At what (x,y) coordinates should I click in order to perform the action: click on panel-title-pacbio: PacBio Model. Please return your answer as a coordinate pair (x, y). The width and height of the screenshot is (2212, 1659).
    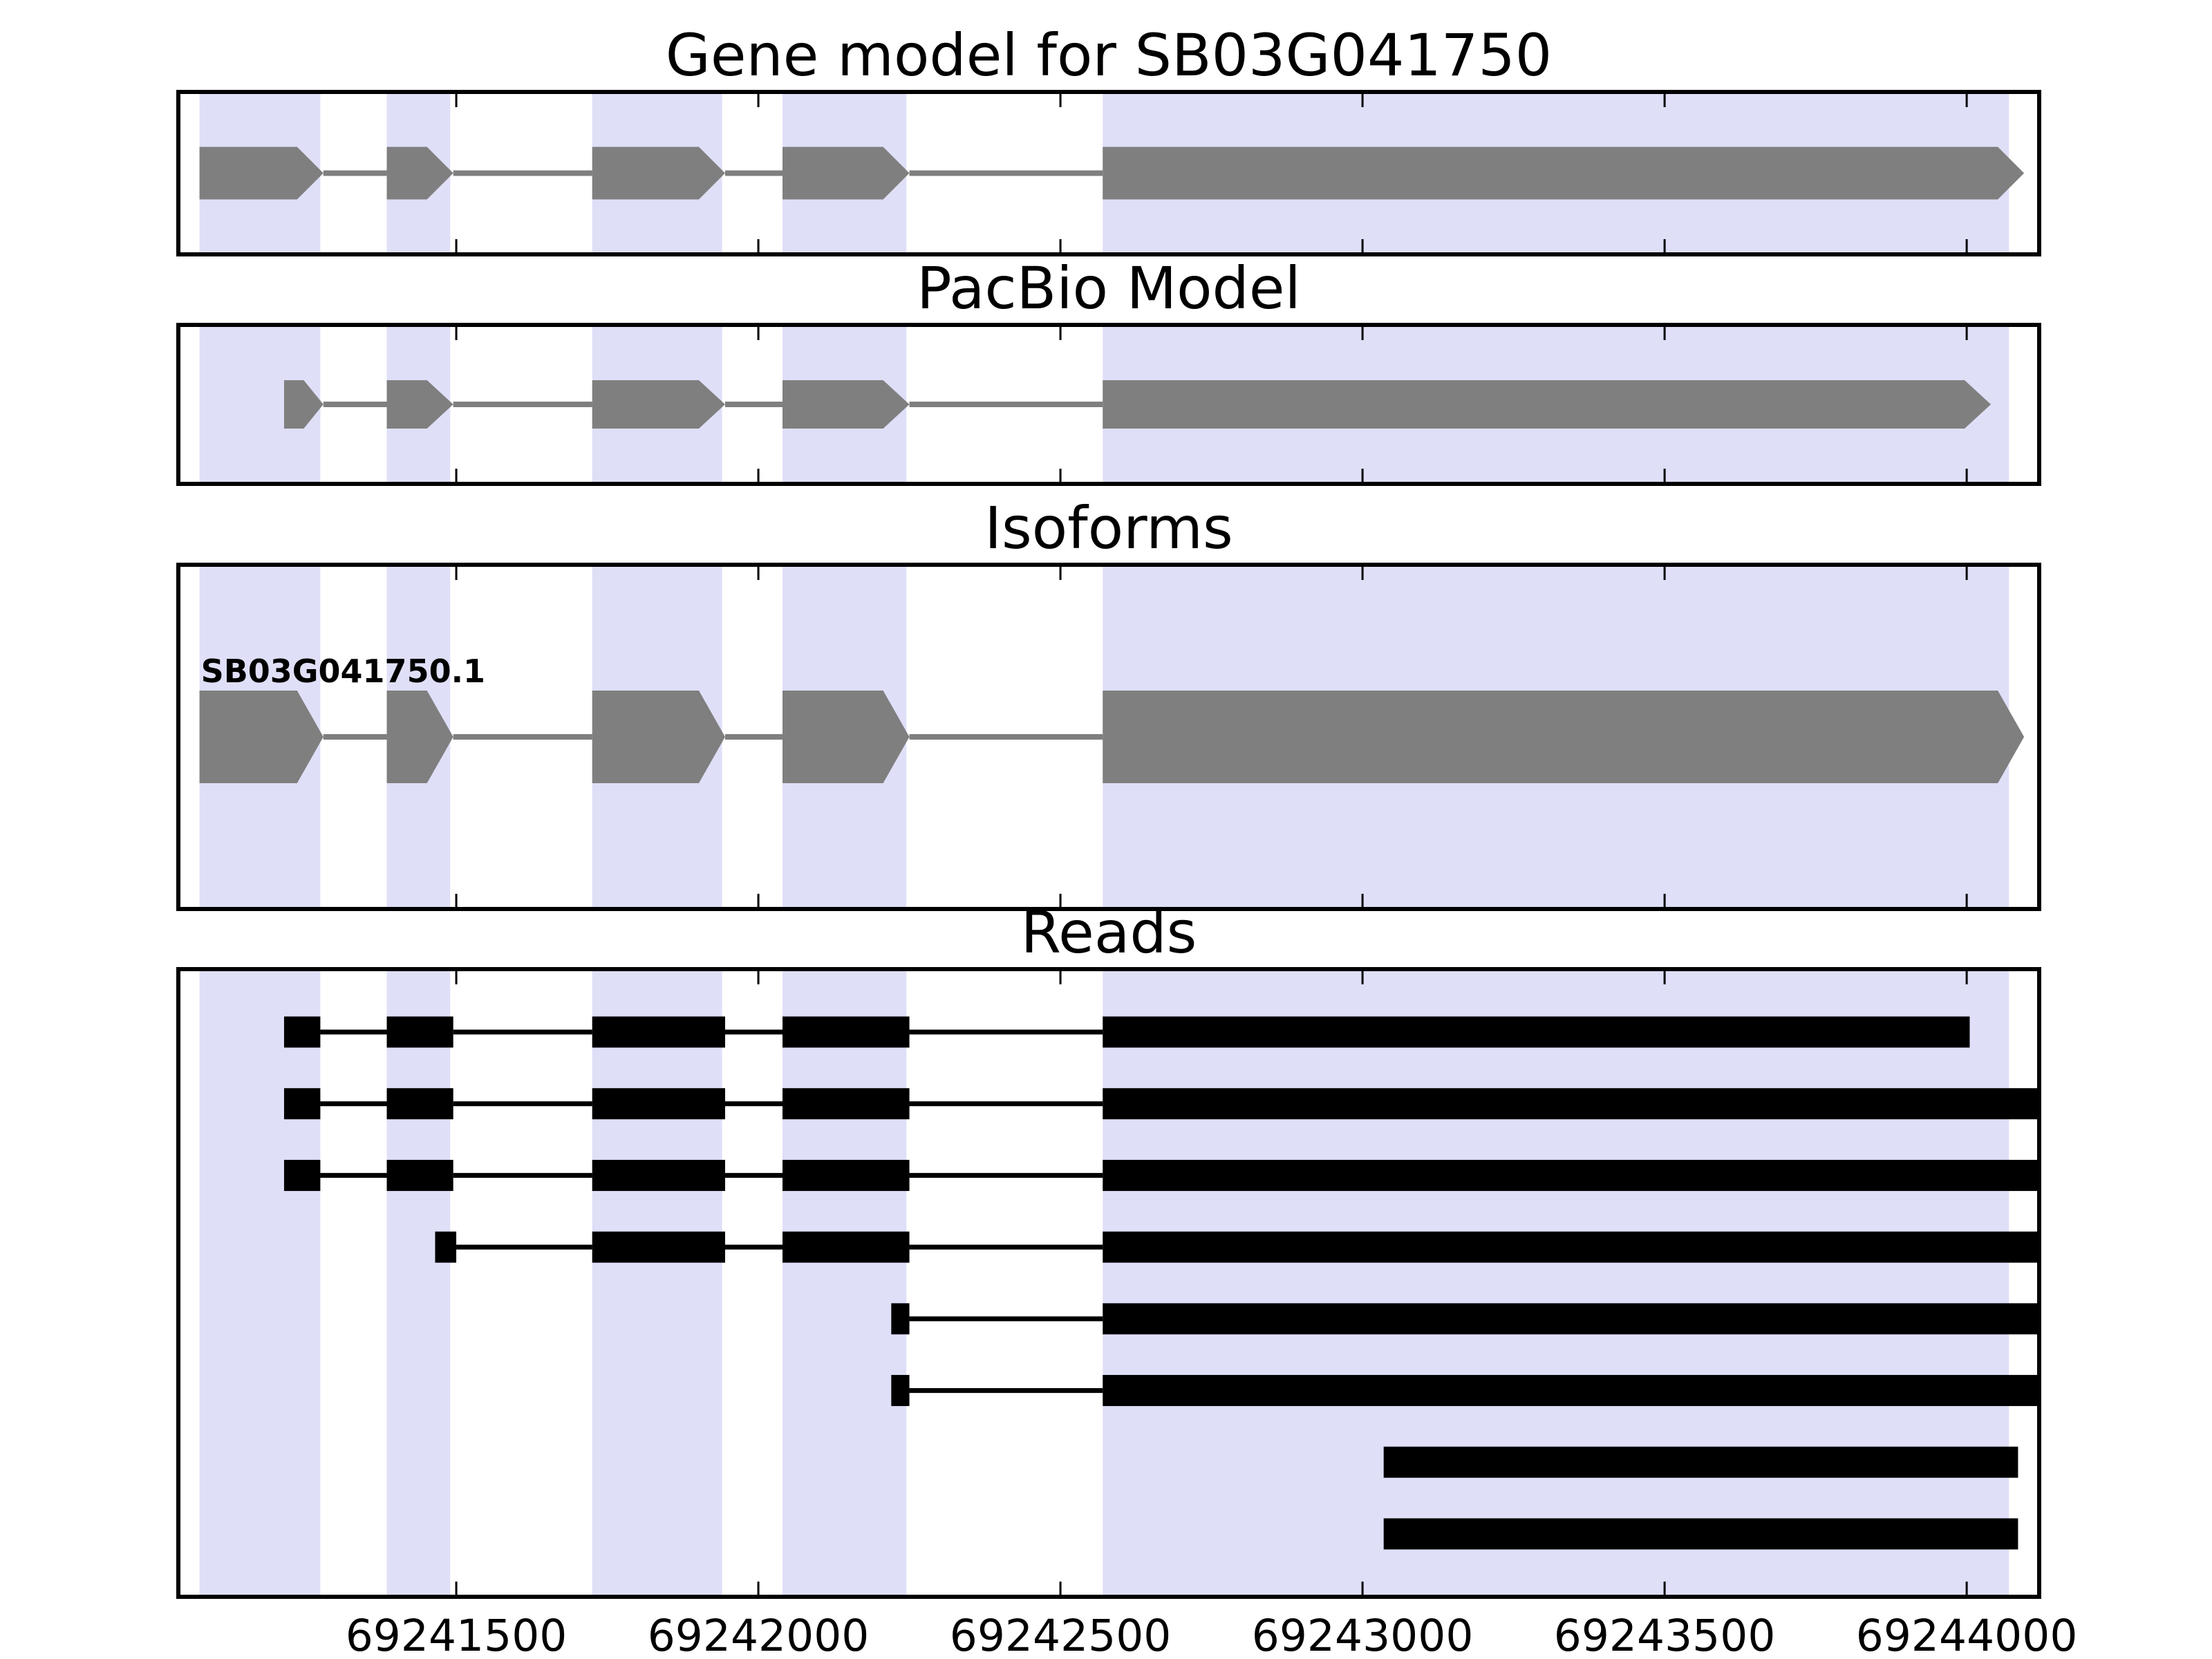
    Looking at the image, I should click on (1109, 288).